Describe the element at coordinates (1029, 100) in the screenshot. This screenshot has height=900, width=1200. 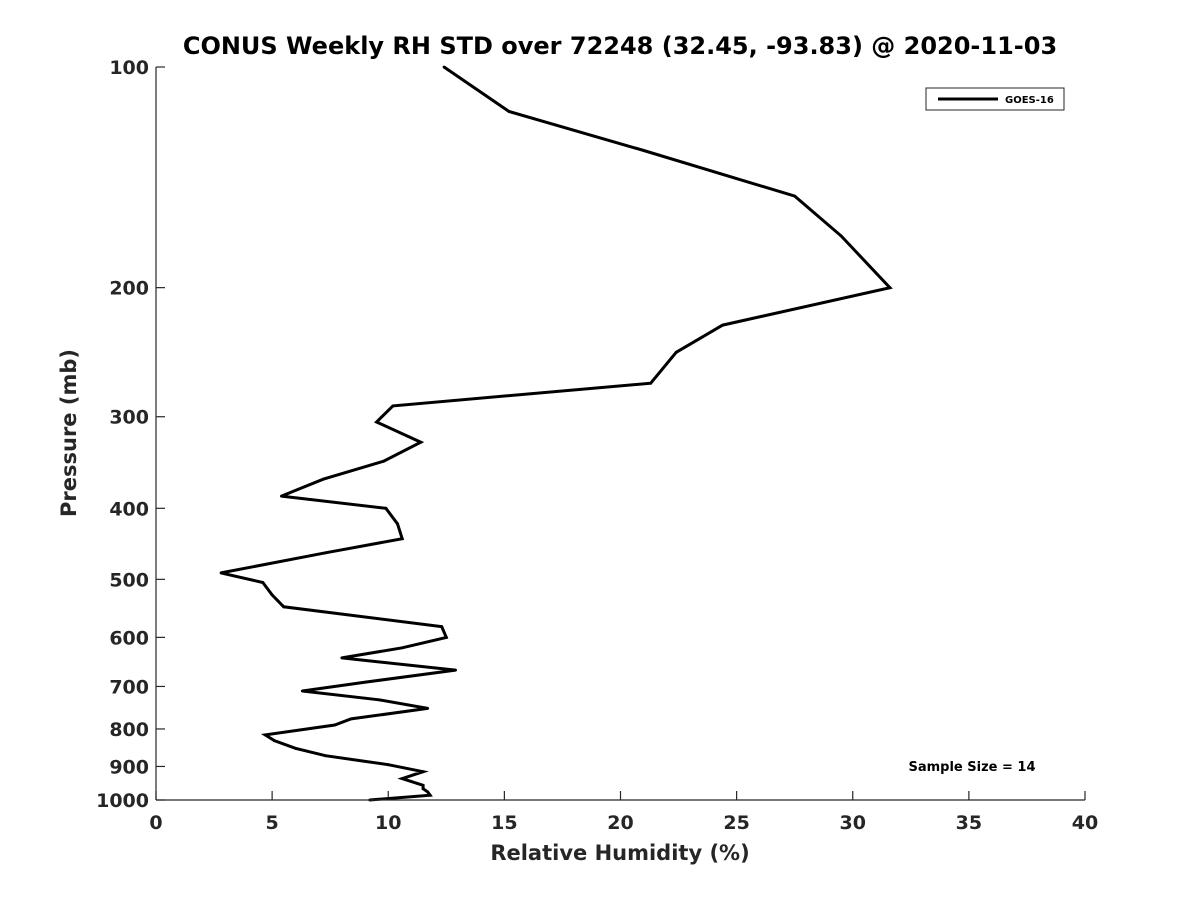
I see `legend-label-goes-16: GOES-16` at that location.